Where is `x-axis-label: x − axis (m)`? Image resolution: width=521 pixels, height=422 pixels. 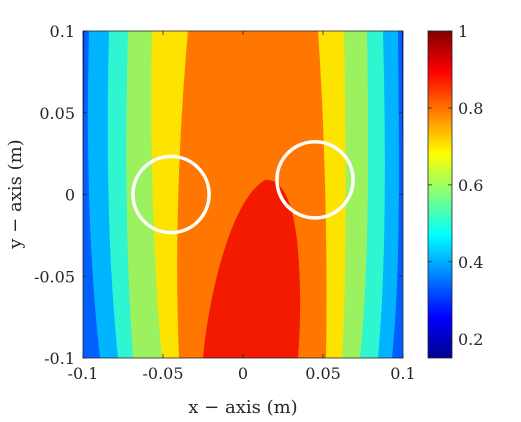 x-axis-label: x − axis (m) is located at coordinates (242, 407).